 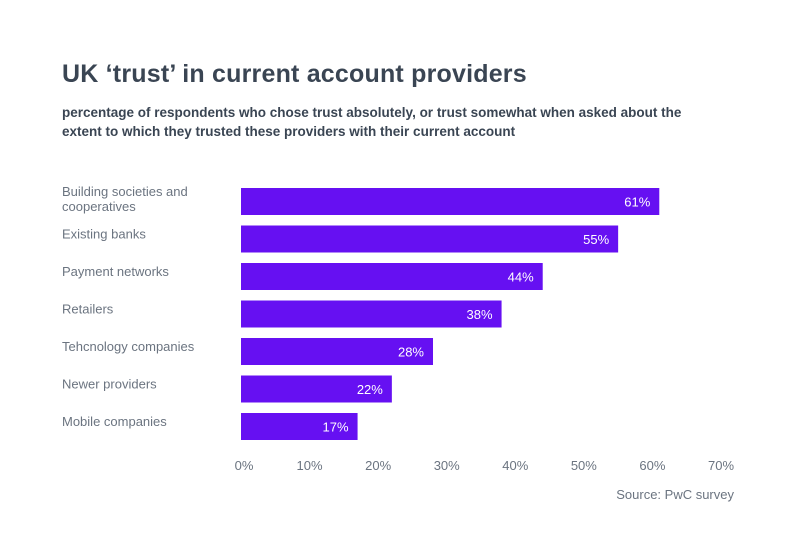 What do you see at coordinates (675, 494) in the screenshot?
I see `source-note: Source: PwC survey` at bounding box center [675, 494].